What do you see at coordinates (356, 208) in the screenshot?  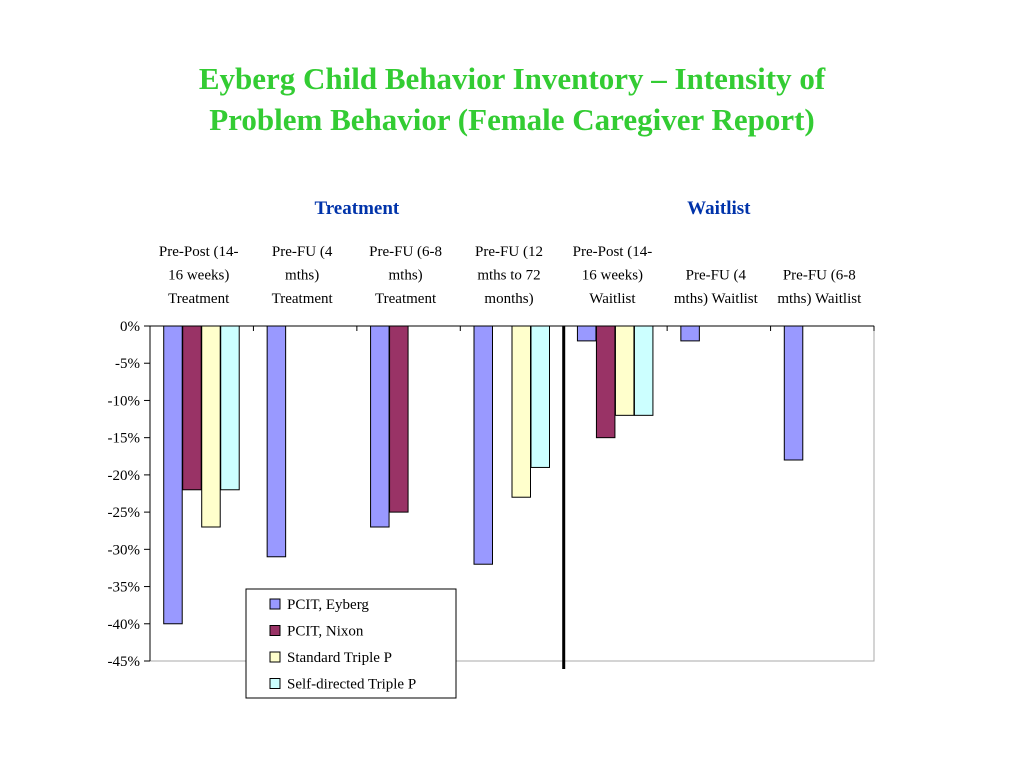 I see `group-heading: Treatment` at bounding box center [356, 208].